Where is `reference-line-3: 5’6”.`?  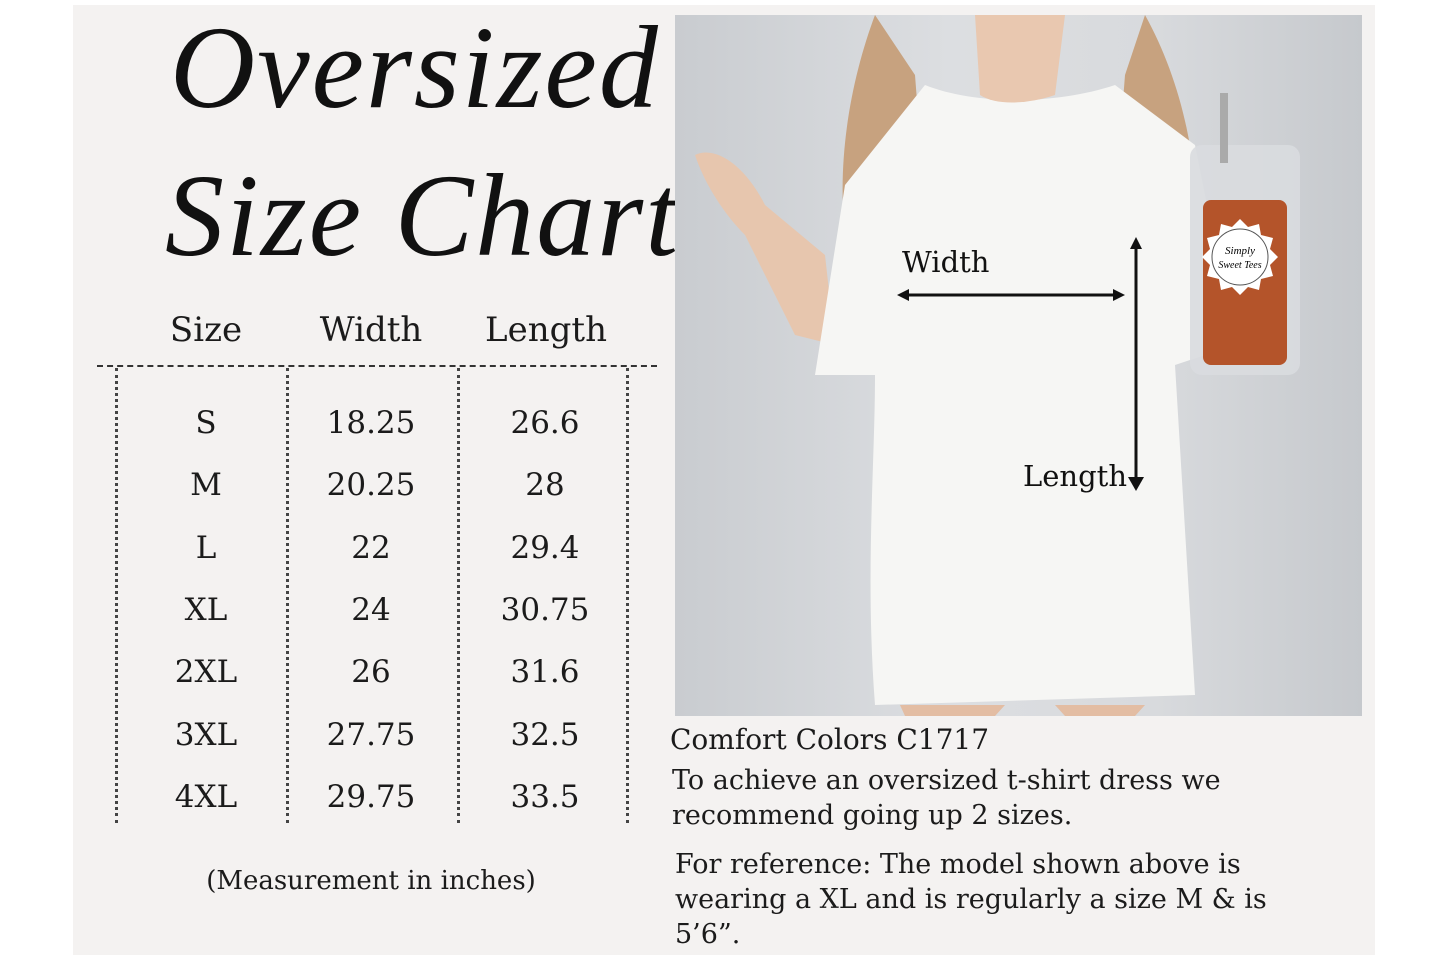
reference-line-3: 5’6”. is located at coordinates (708, 934).